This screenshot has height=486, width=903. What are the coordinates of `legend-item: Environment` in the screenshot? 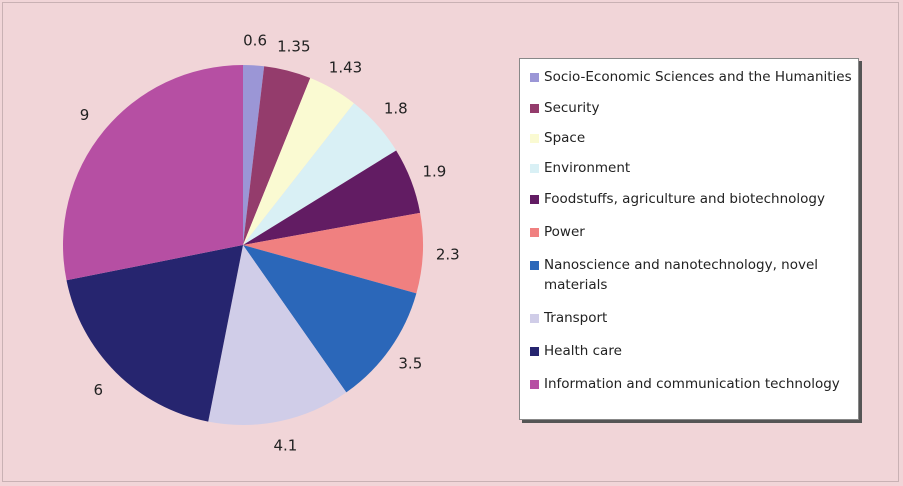 It's located at (690, 168).